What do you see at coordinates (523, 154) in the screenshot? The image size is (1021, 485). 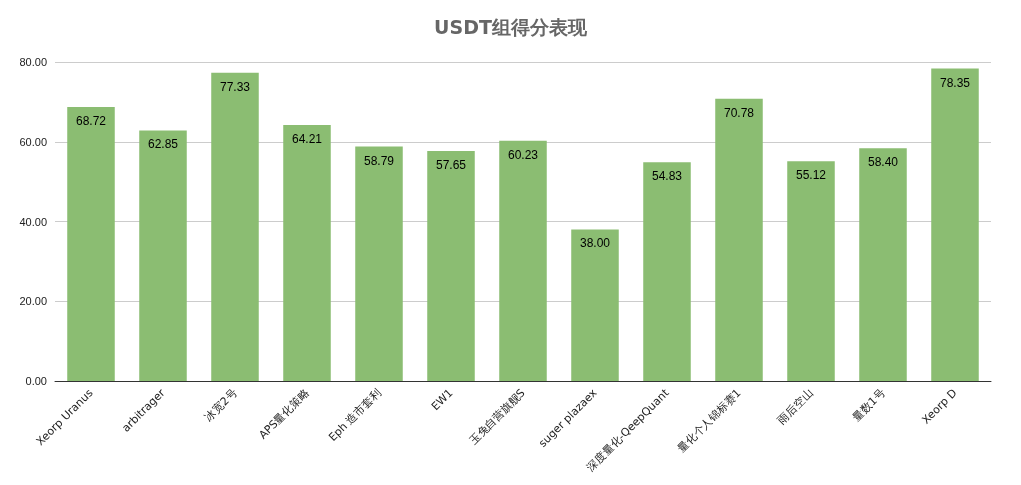 I see `data-label: 60.23` at bounding box center [523, 154].